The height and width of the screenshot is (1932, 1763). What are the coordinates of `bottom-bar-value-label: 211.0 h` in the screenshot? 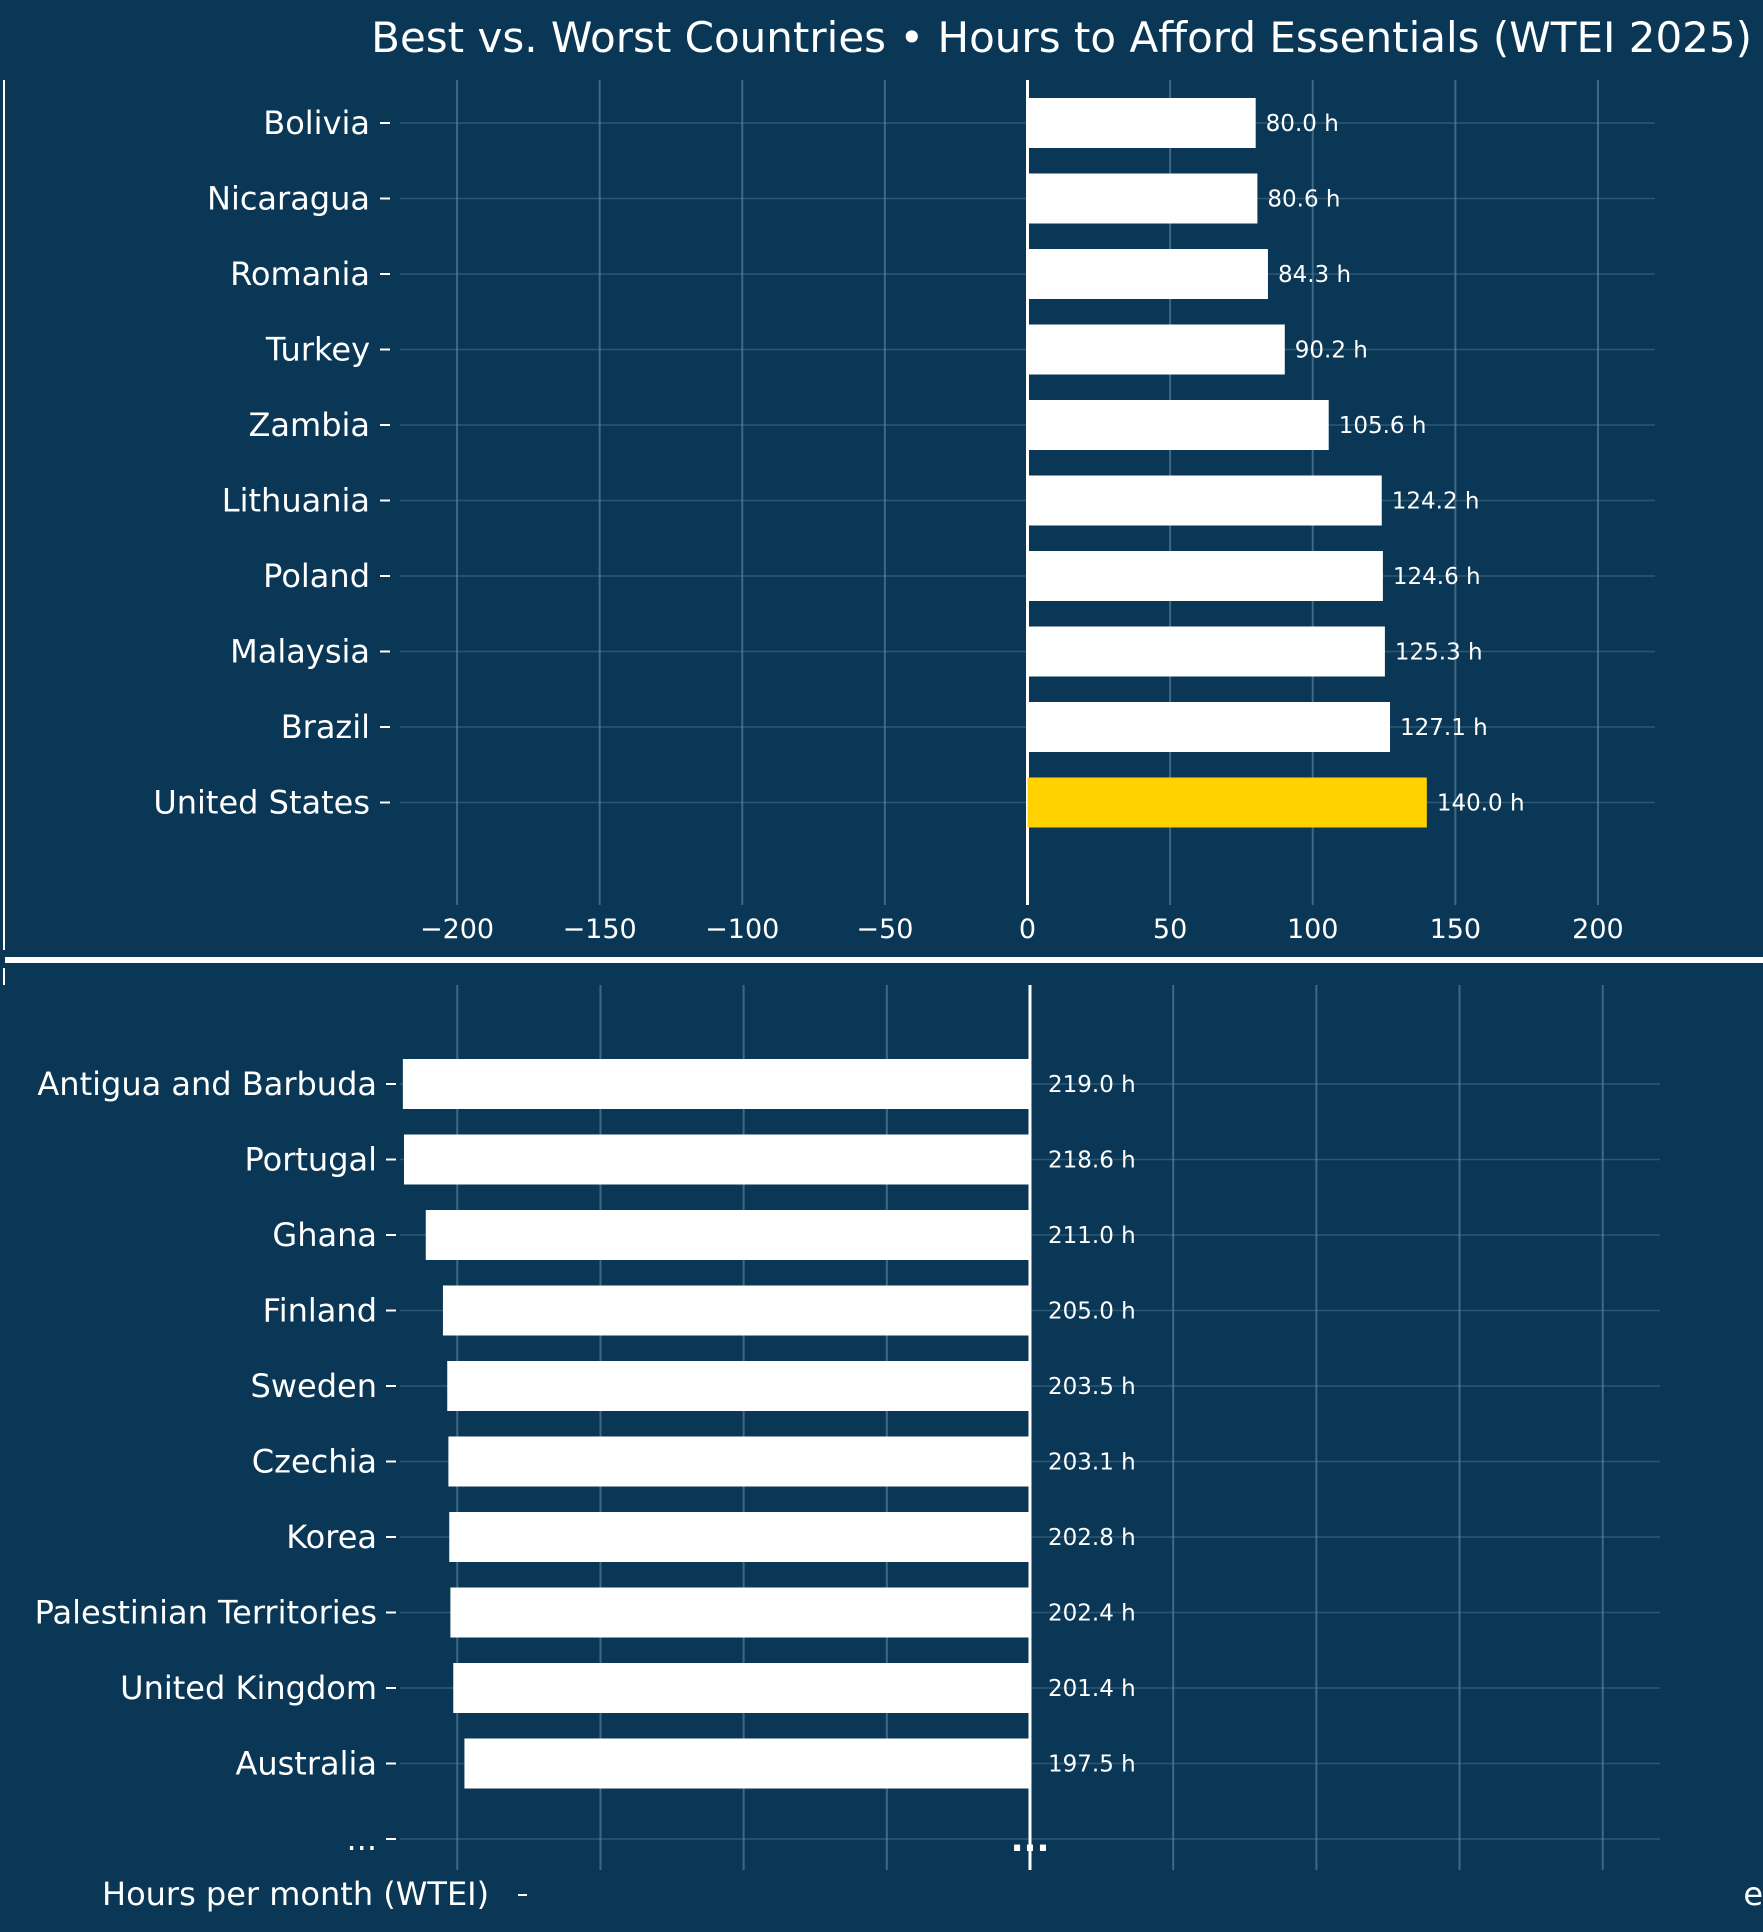 It's located at (1092, 1236).